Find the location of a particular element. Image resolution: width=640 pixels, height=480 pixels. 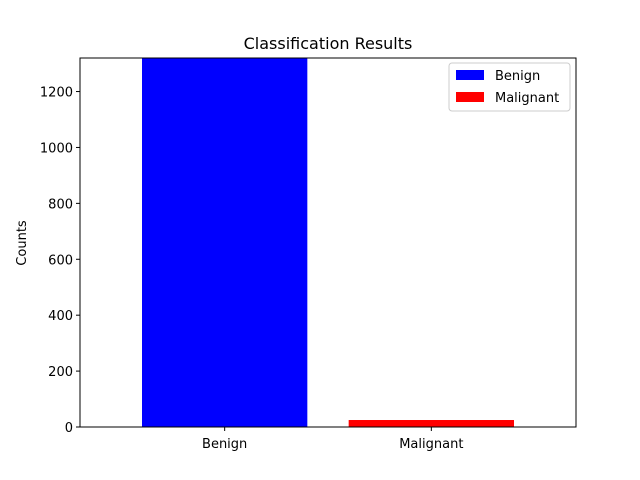

y-tick-label: 0 is located at coordinates (69, 428).